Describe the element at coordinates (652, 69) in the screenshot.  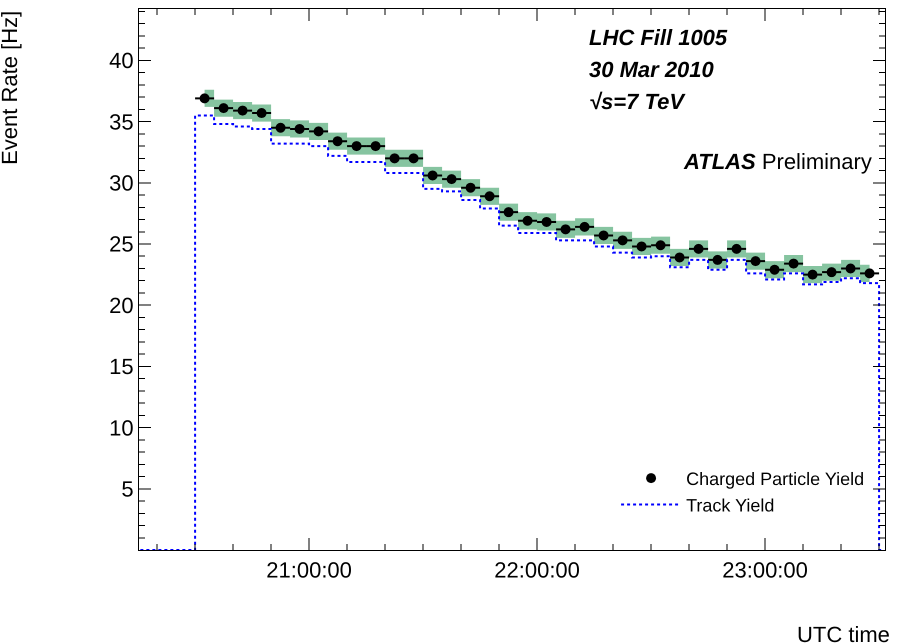
I see `annotation: 30 Mar 2010` at that location.